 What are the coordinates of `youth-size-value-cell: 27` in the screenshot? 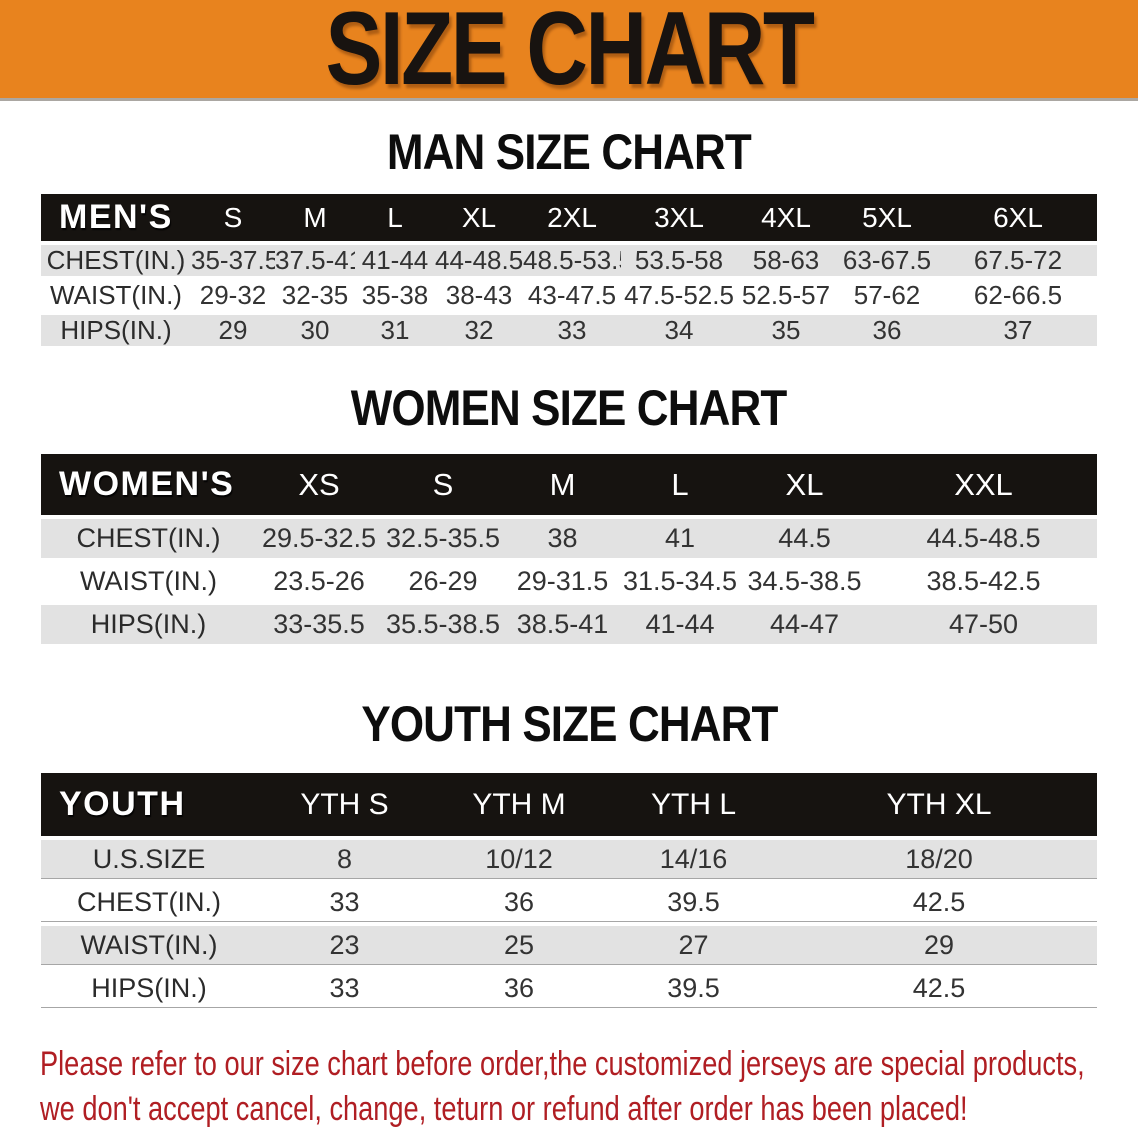 It's located at (693, 943).